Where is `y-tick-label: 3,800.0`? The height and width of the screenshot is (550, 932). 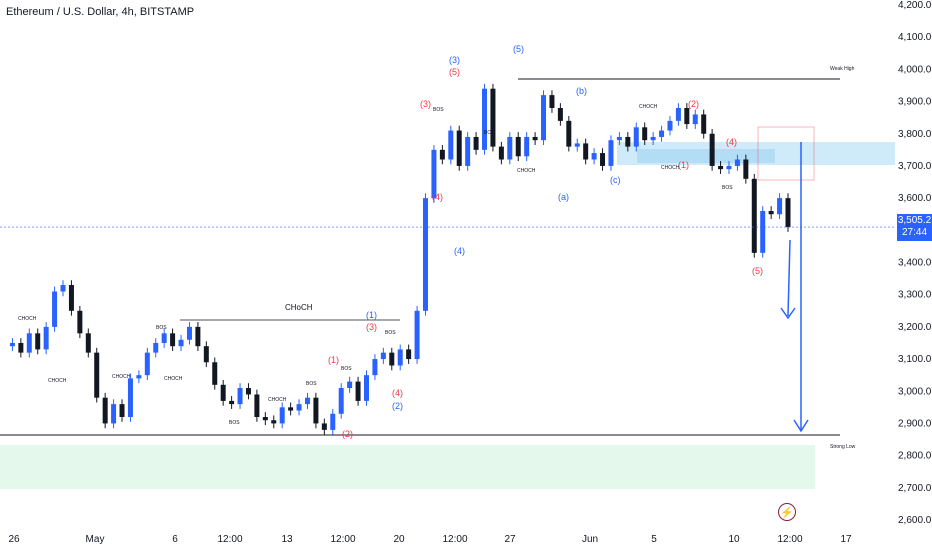 y-tick-label: 3,800.0 is located at coordinates (915, 134).